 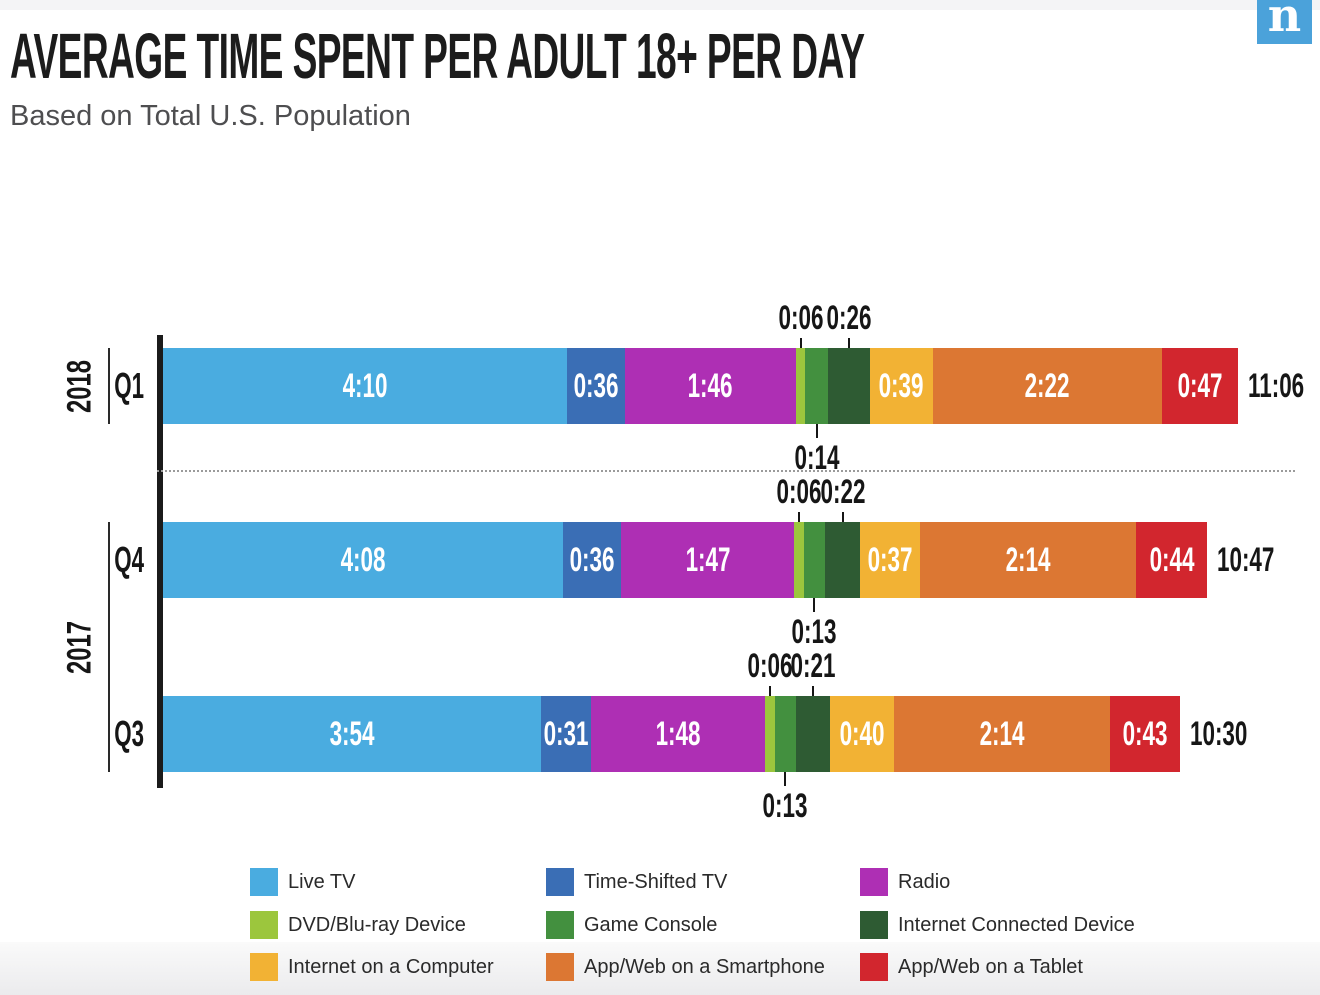 What do you see at coordinates (160, 561) in the screenshot?
I see `y-axis-line` at bounding box center [160, 561].